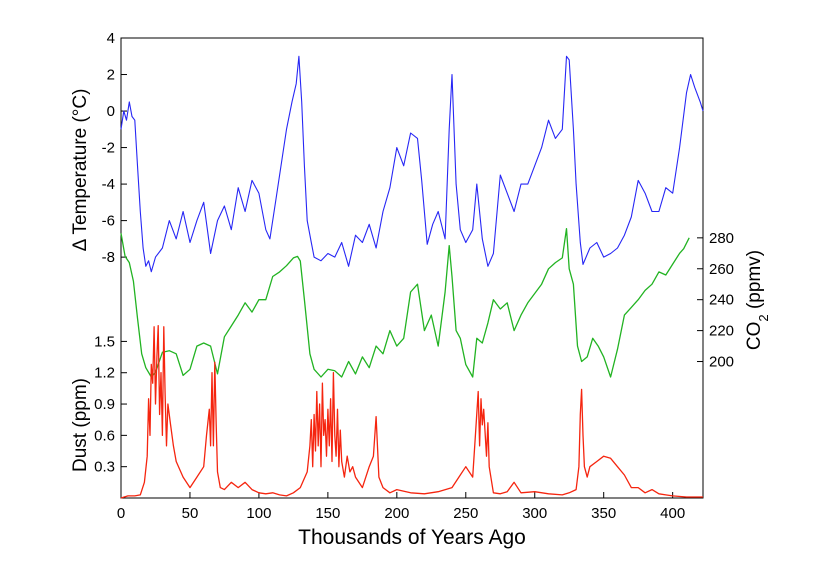 The width and height of the screenshot is (830, 587). I want to click on x-tick-label: 100, so click(258, 513).